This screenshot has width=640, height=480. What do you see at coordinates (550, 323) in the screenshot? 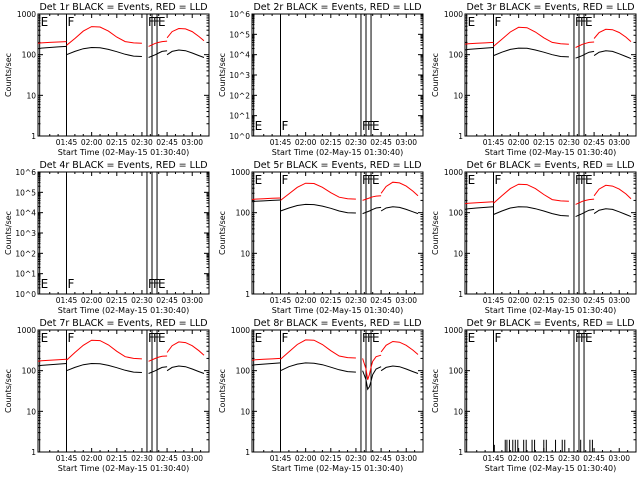
I see `panel-title: Det 9r BLACK = Events, RED = LLD` at bounding box center [550, 323].